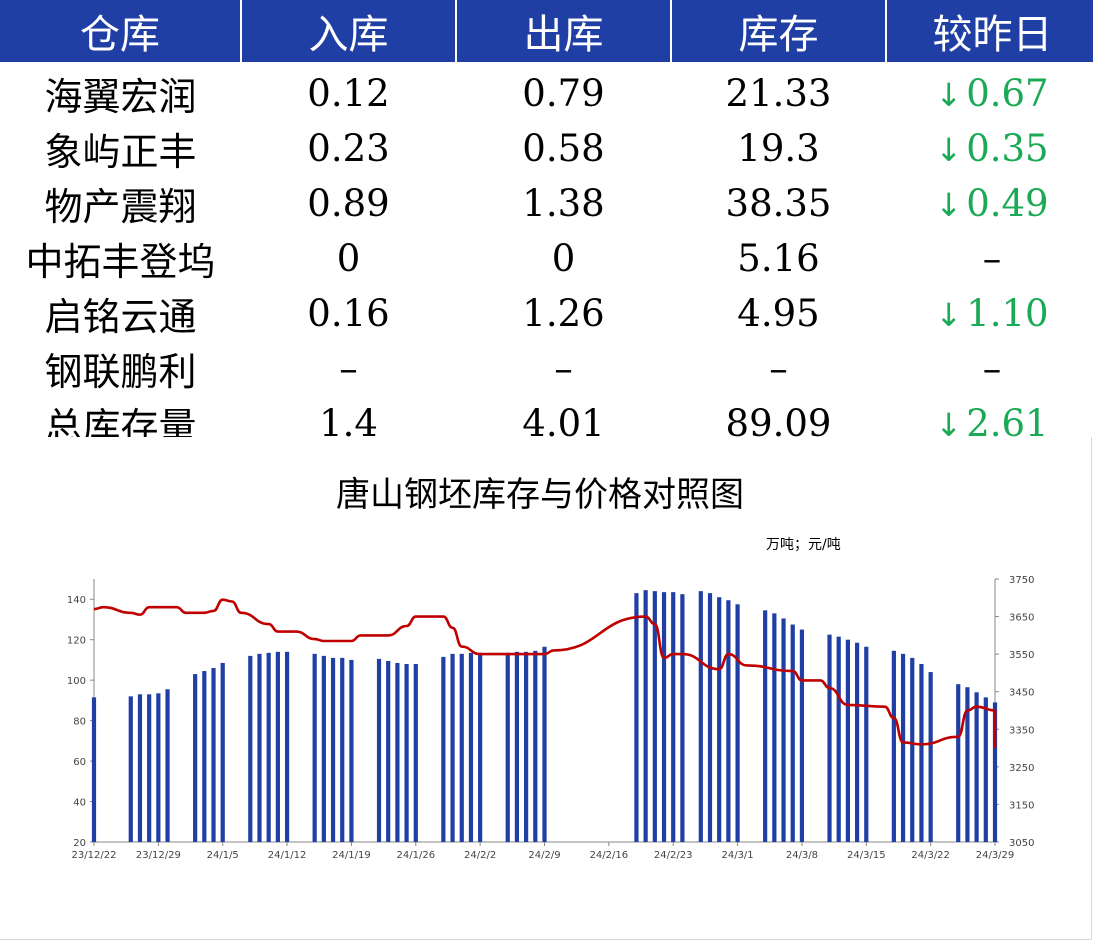 Image resolution: width=1093 pixels, height=941 pixels. I want to click on warehouse-name-cell: 物产震翔, so click(120, 207).